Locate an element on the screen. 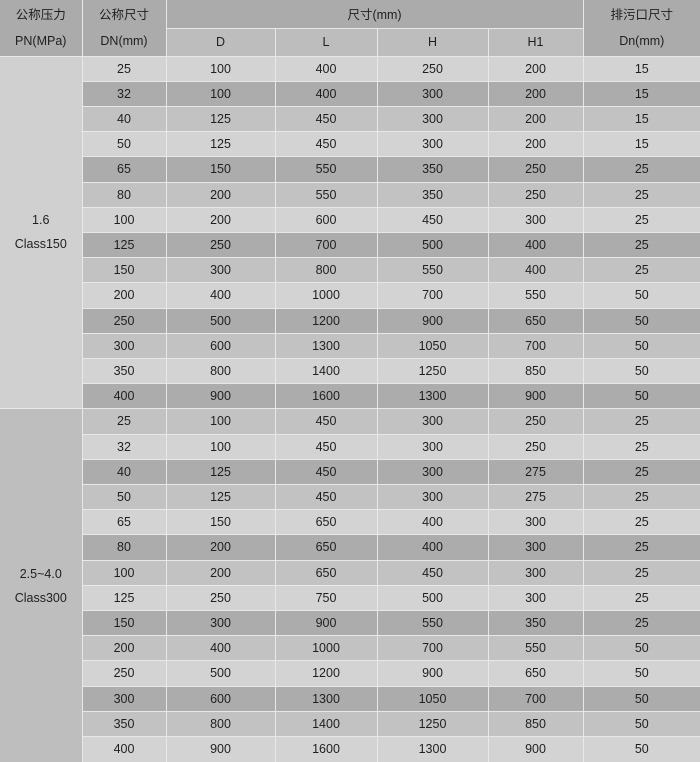 The height and width of the screenshot is (762, 700). table-cell: 1400 is located at coordinates (326, 371).